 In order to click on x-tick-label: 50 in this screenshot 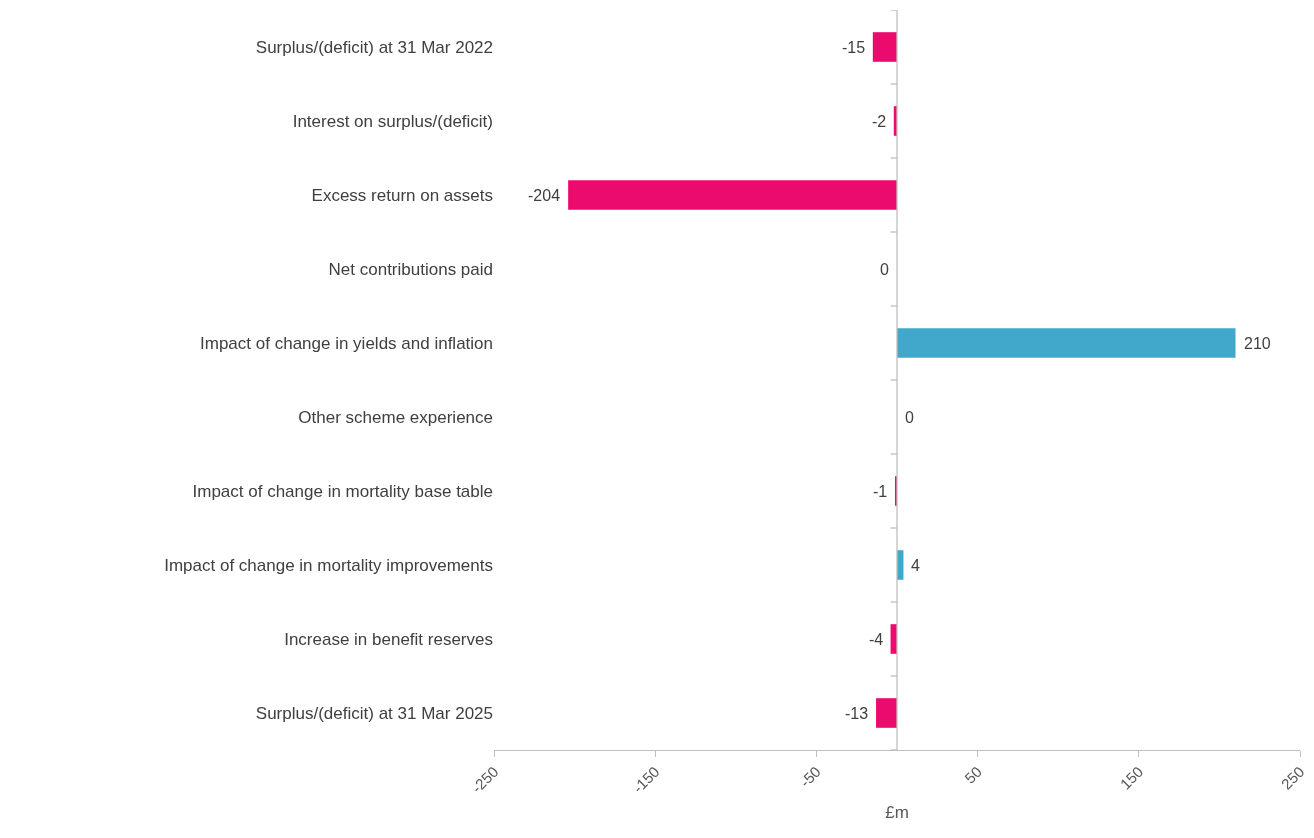, I will do `click(973, 774)`.